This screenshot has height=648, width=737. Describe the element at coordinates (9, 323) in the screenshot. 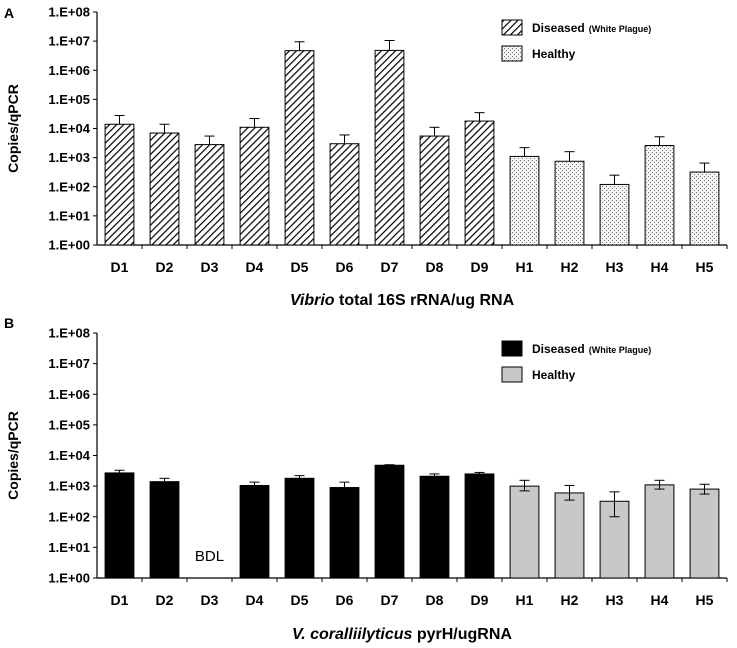

I see `panel-label: B` at that location.